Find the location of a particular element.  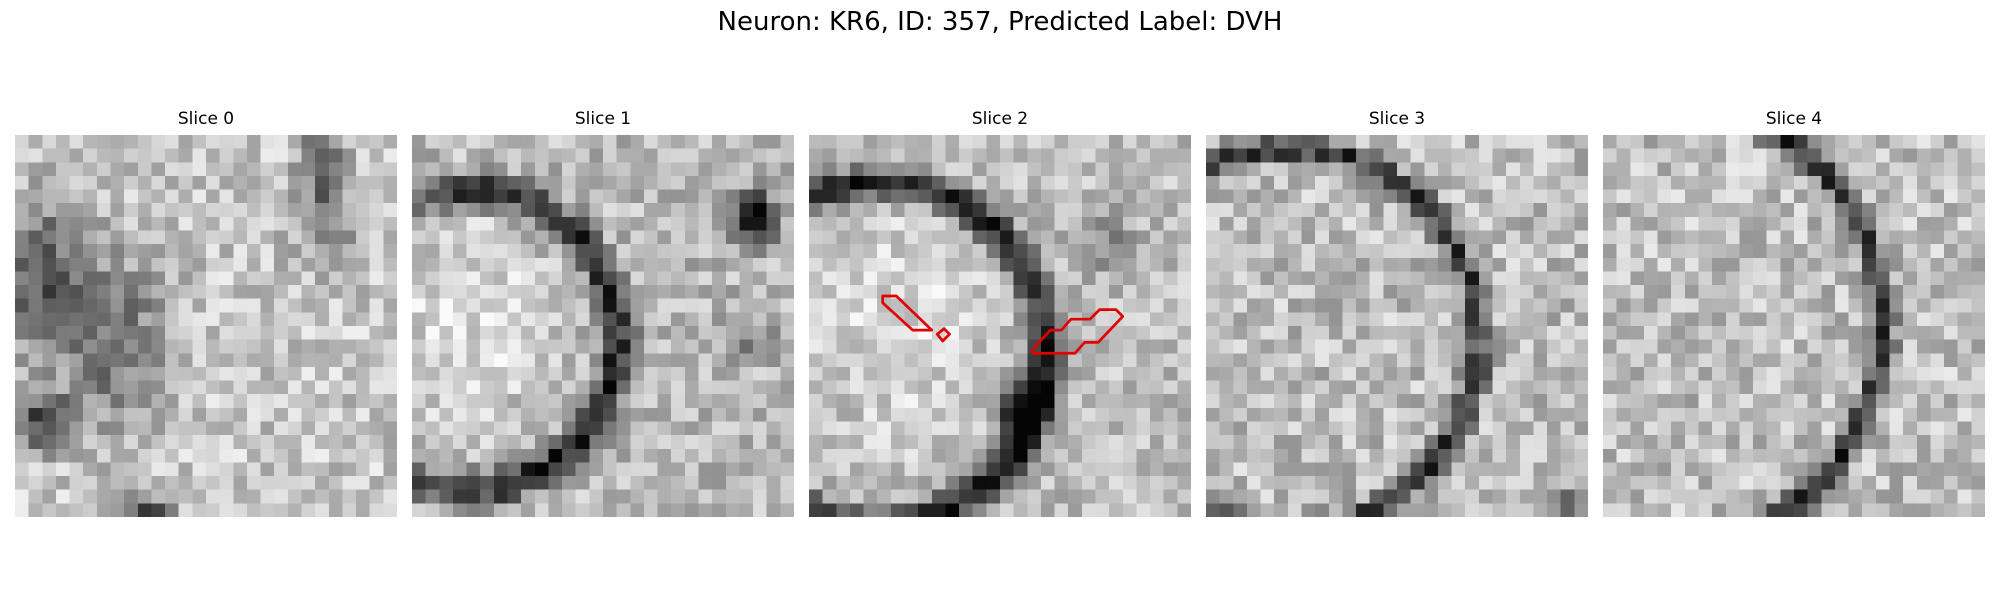

slice-title-3: Slice 3 is located at coordinates (1397, 119).